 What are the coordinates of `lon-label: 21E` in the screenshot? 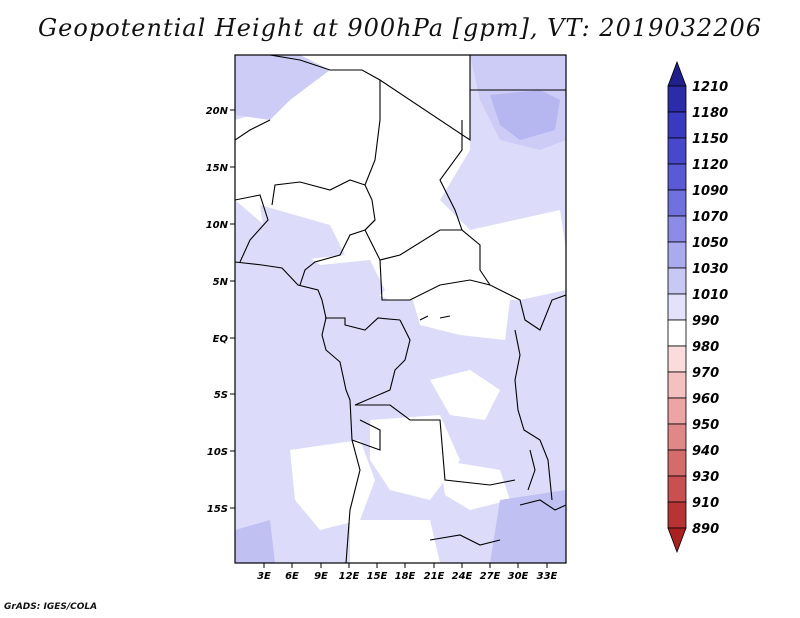 It's located at (434, 576).